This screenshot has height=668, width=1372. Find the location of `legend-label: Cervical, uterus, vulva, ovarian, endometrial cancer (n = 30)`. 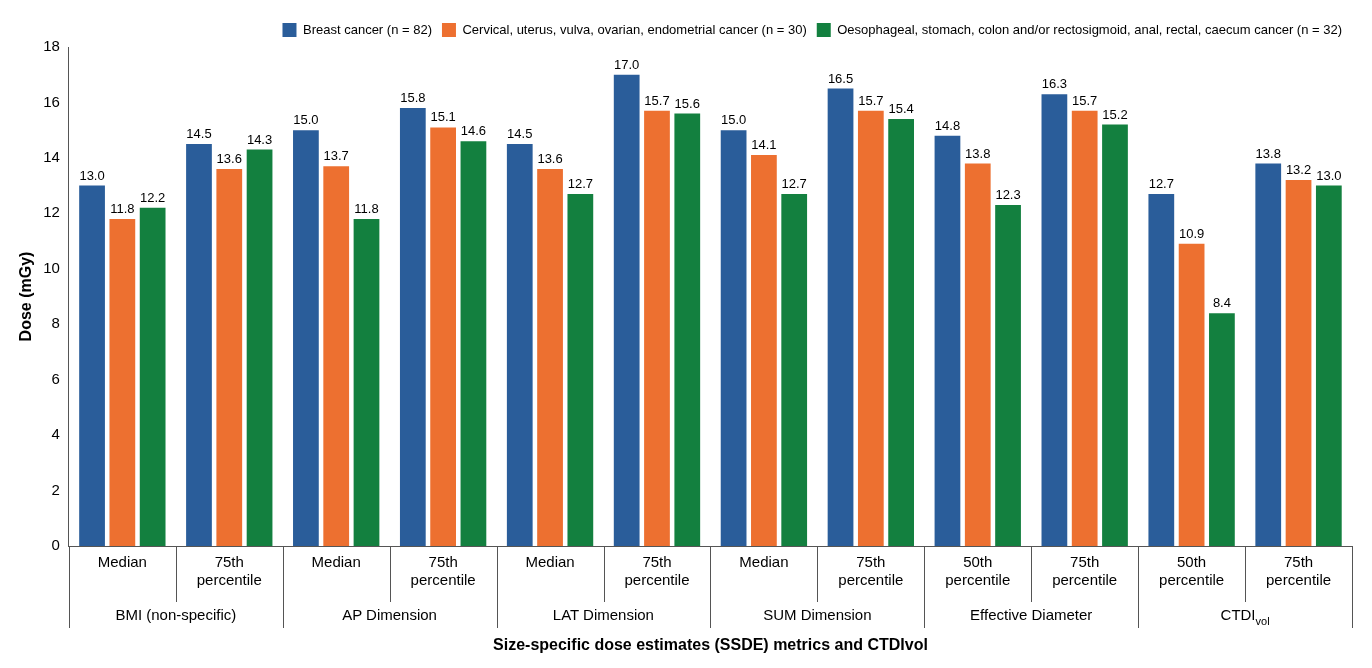

legend-label: Cervical, uterus, vulva, ovarian, endometrial cancer (n = 30) is located at coordinates (634, 29).